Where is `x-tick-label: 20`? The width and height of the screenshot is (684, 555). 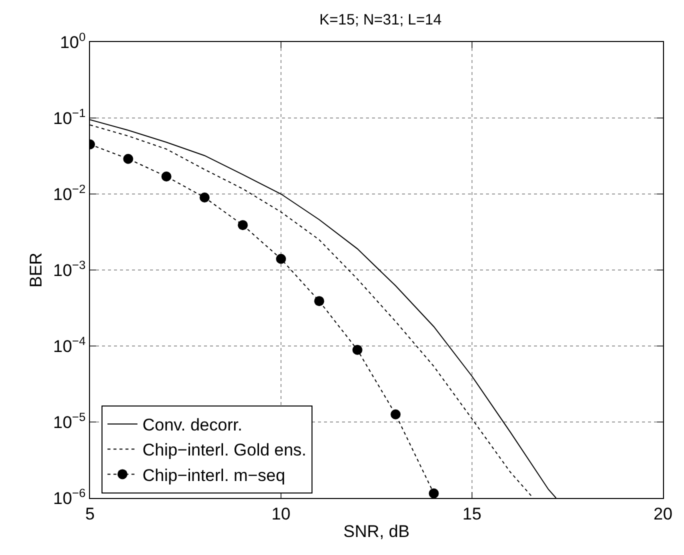 x-tick-label: 20 is located at coordinates (663, 514).